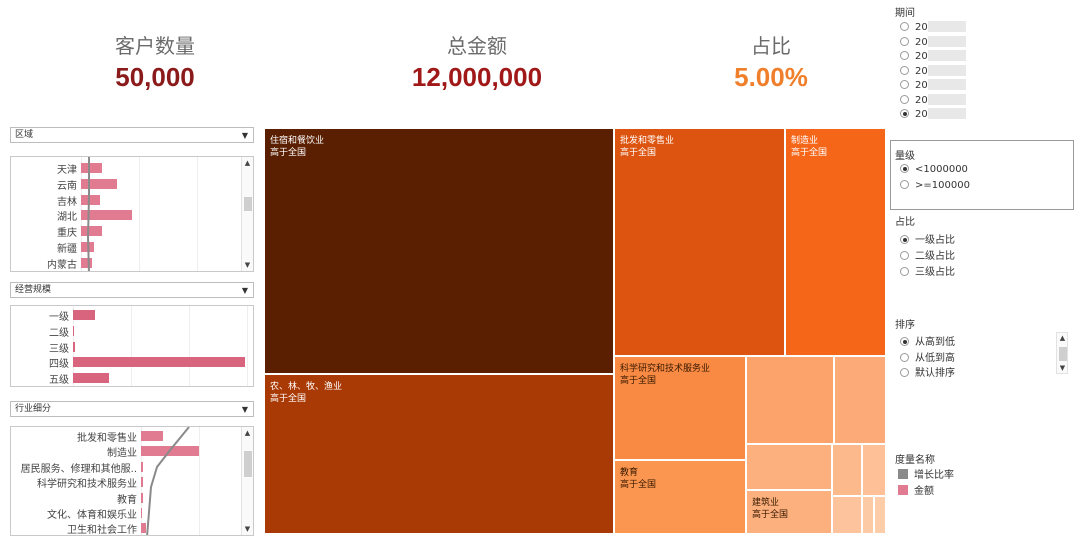 The width and height of the screenshot is (1080, 542). I want to click on list-item-label: 一级, so click(59, 317).